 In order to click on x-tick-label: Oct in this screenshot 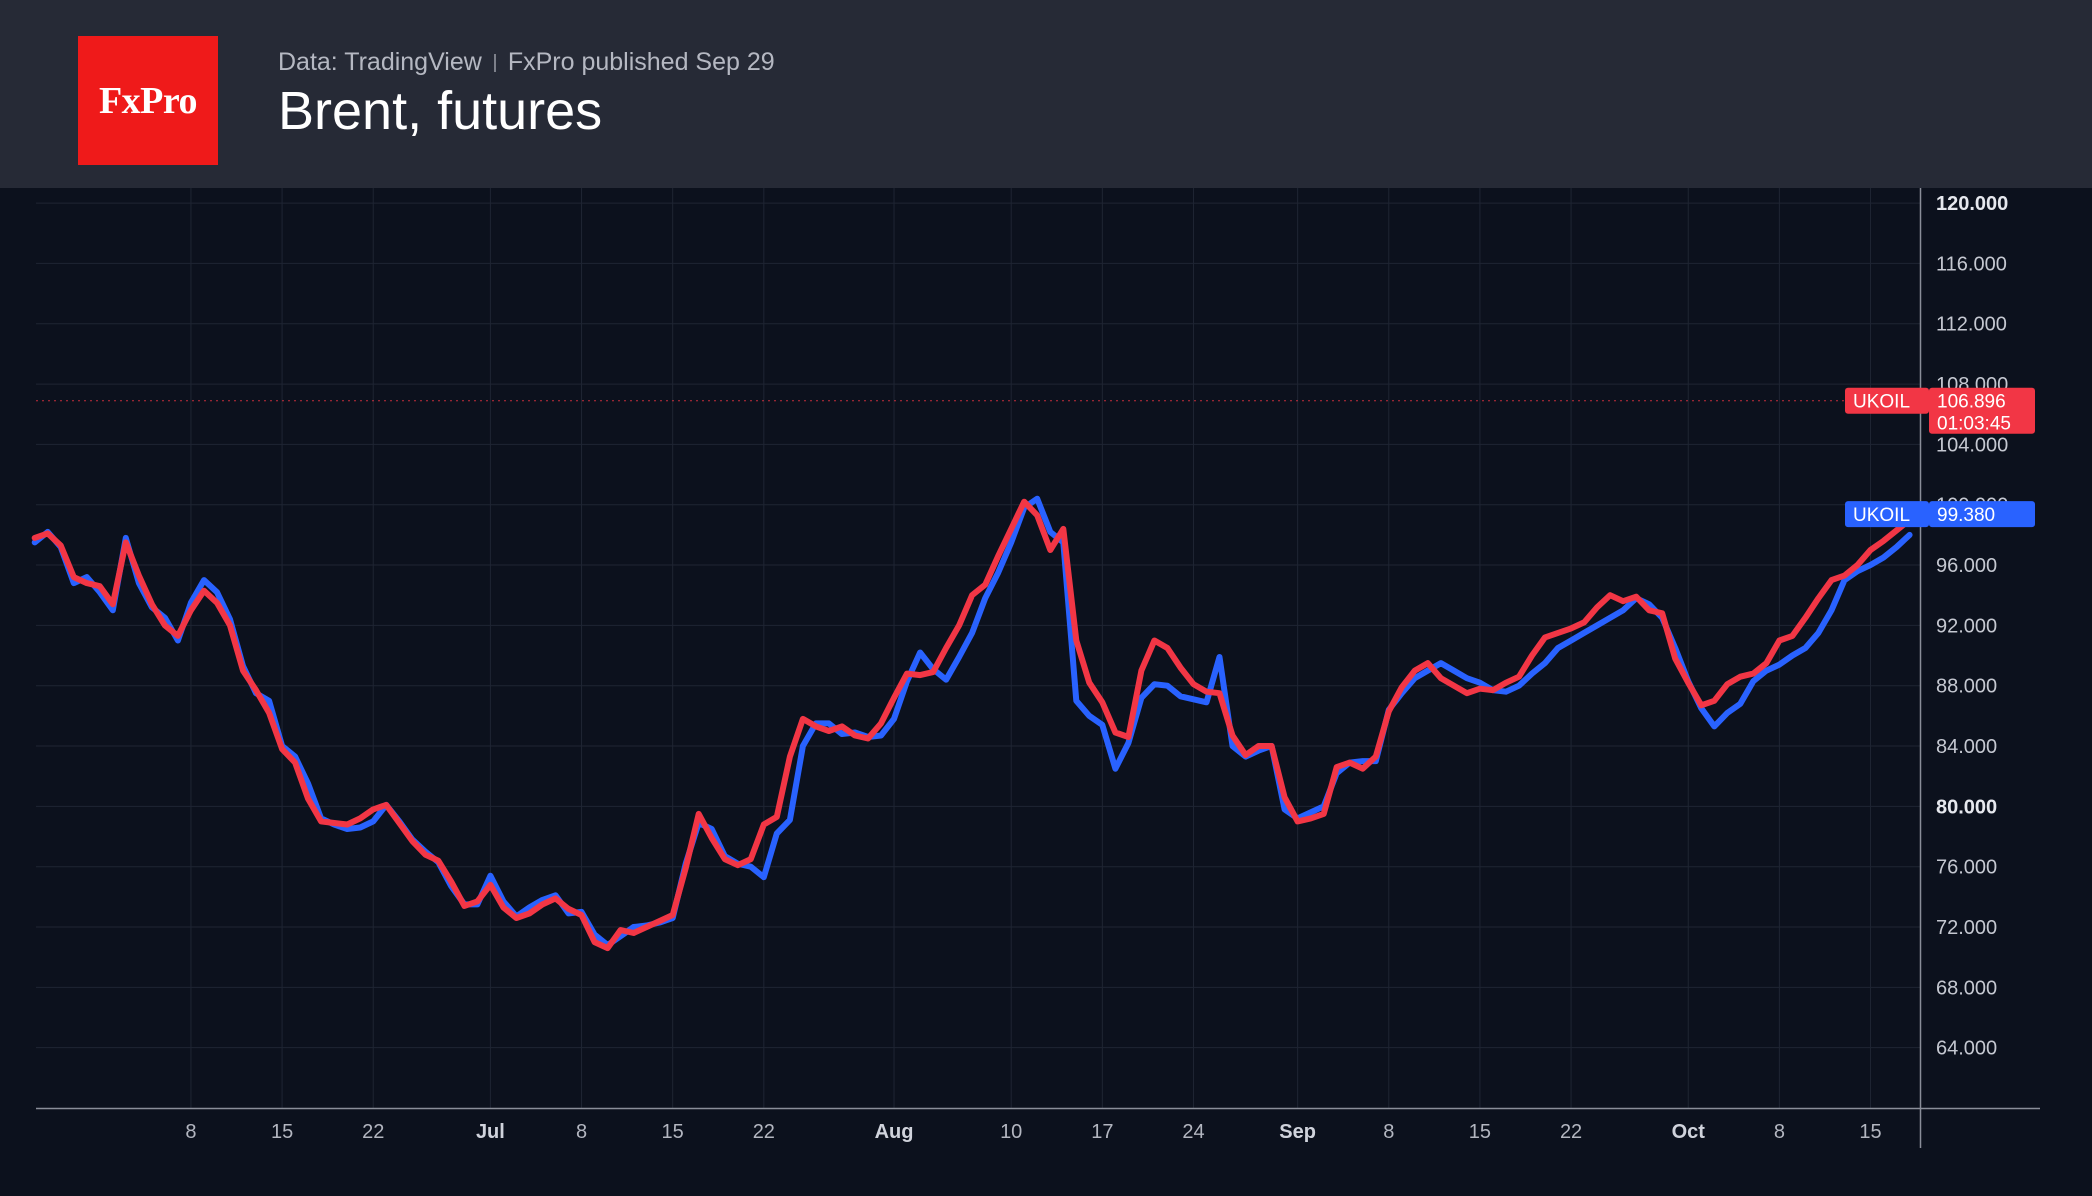, I will do `click(1689, 1132)`.